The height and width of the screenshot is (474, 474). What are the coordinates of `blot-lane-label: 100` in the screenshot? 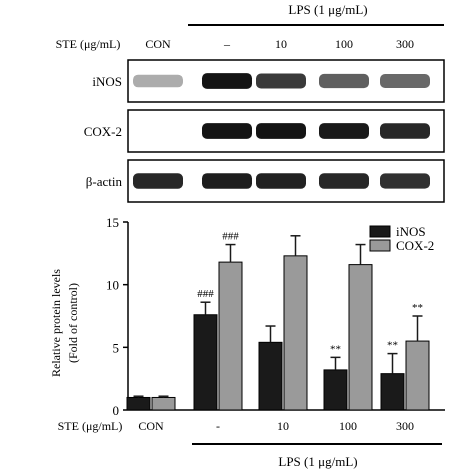 It's located at (344, 44).